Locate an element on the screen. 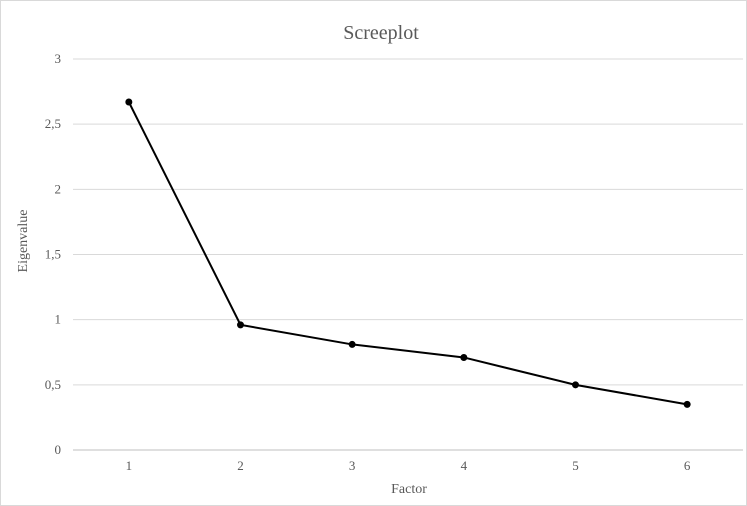  y-axis-ticks: 0 0,5 1 1,5 2 2,5 3 is located at coordinates (53, 254).